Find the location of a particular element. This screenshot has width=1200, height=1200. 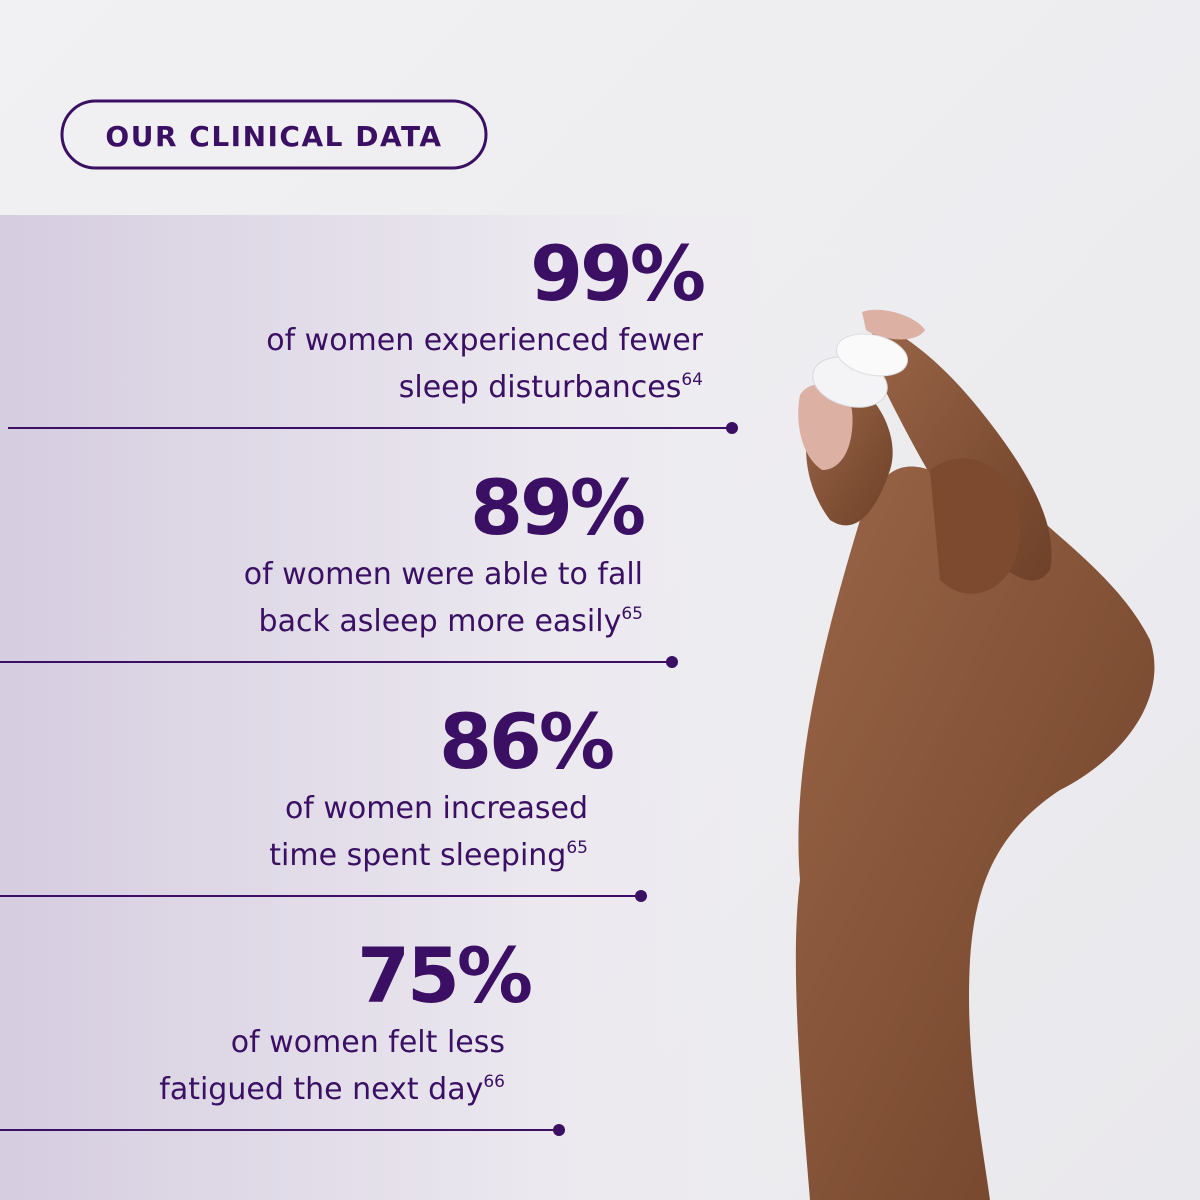

stat-line: of women were able to fall is located at coordinates (443, 574).